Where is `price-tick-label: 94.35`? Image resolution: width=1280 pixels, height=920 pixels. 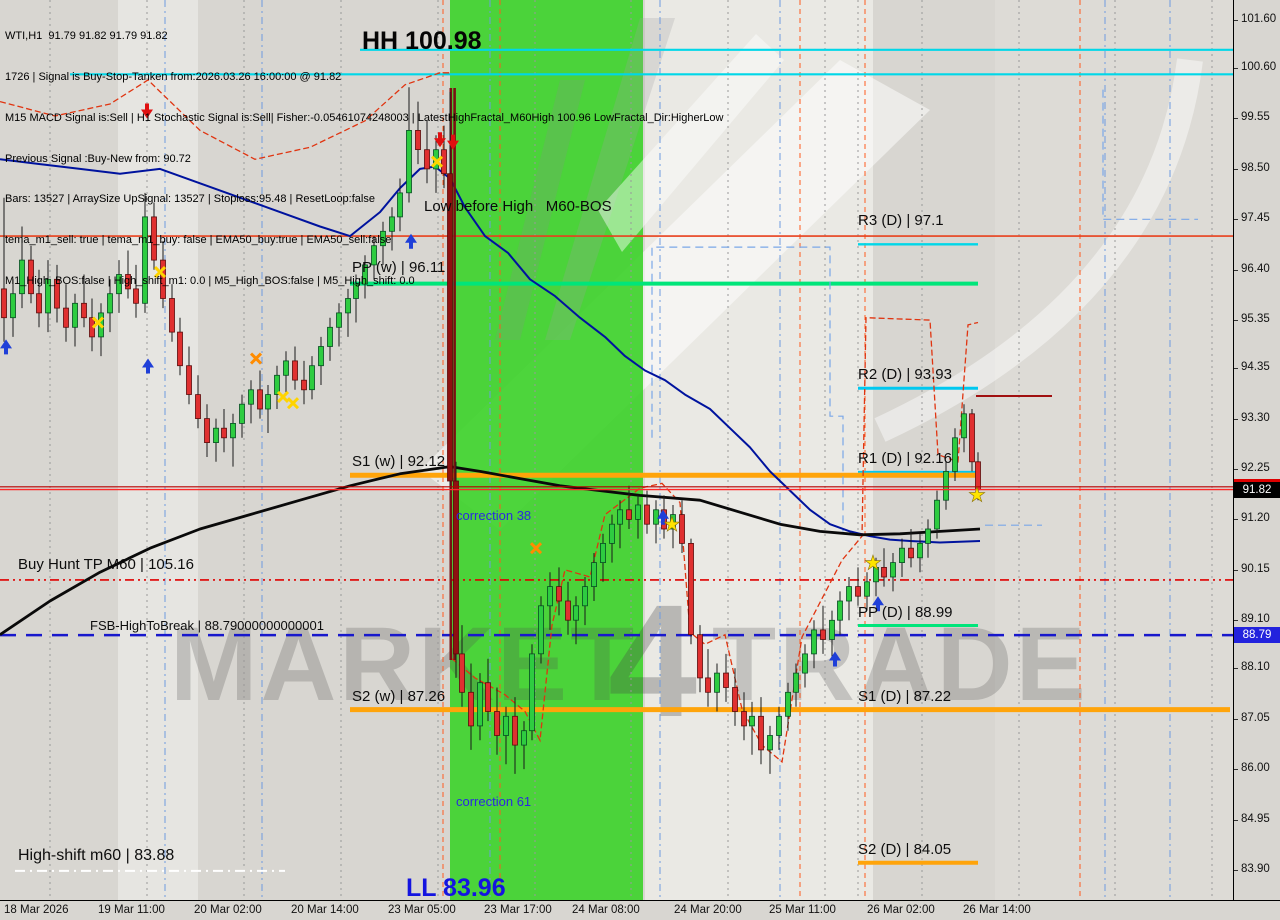
price-tick-label: 94.35 is located at coordinates (1255, 367).